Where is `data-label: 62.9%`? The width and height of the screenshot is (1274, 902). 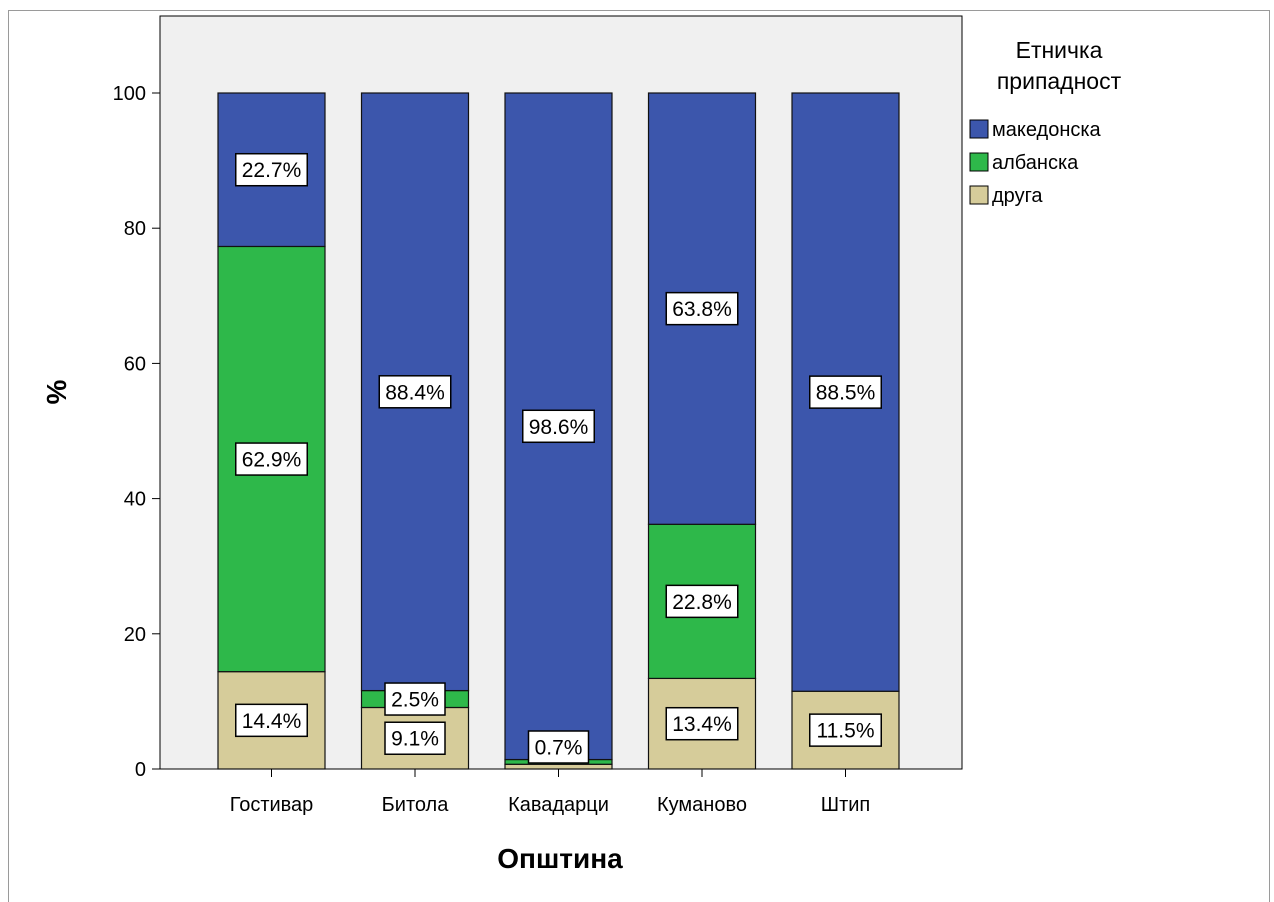 data-label: 62.9% is located at coordinates (271, 459).